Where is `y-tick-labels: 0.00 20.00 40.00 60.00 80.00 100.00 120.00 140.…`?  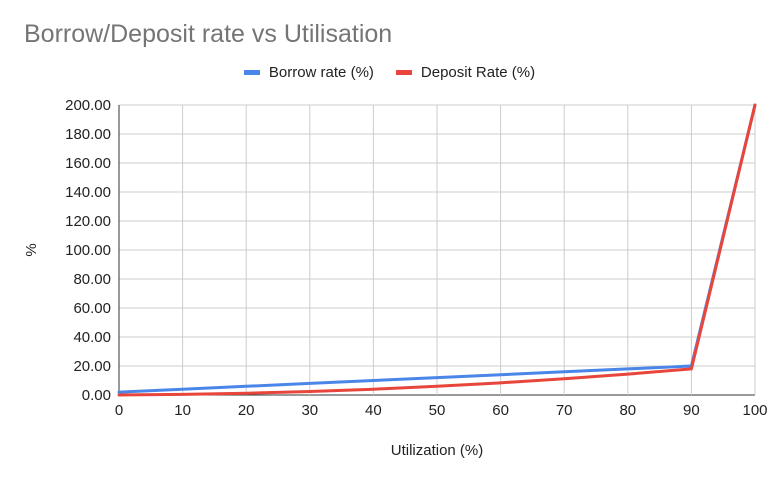
y-tick-labels: 0.00 20.00 40.00 60.00 80.00 100.00 120.00 140.… is located at coordinates (88, 250).